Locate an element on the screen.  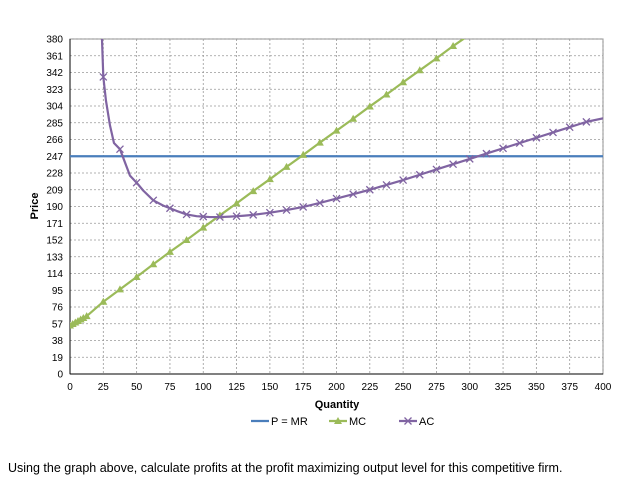
y-tick-label: 361 is located at coordinates (54, 56).